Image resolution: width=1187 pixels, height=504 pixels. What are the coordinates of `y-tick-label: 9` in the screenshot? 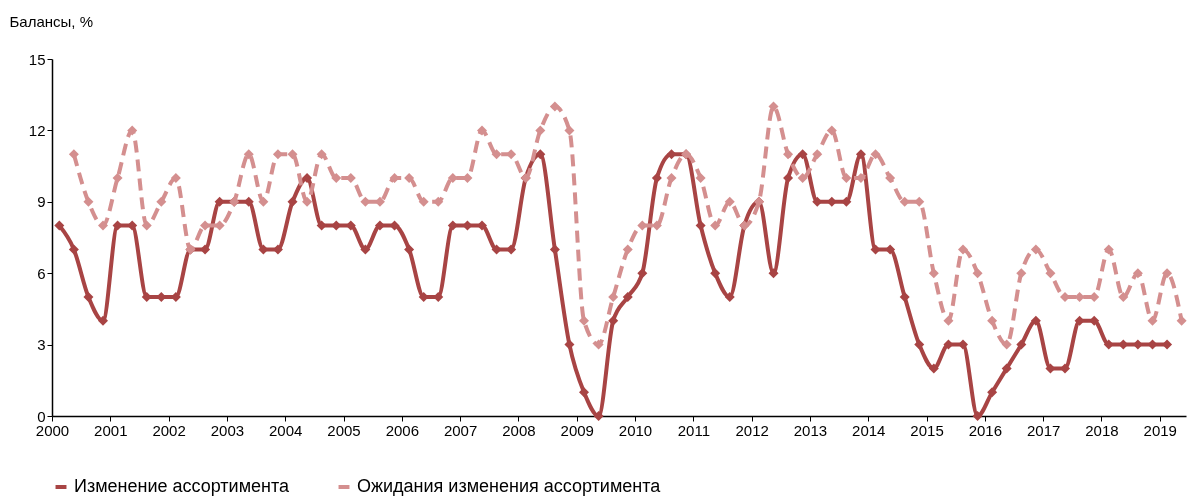 It's located at (41, 202).